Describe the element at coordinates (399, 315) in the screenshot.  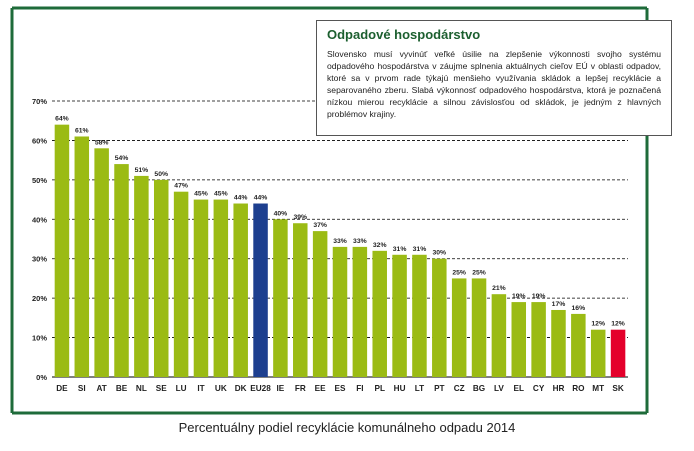
I see `bar-hu` at that location.